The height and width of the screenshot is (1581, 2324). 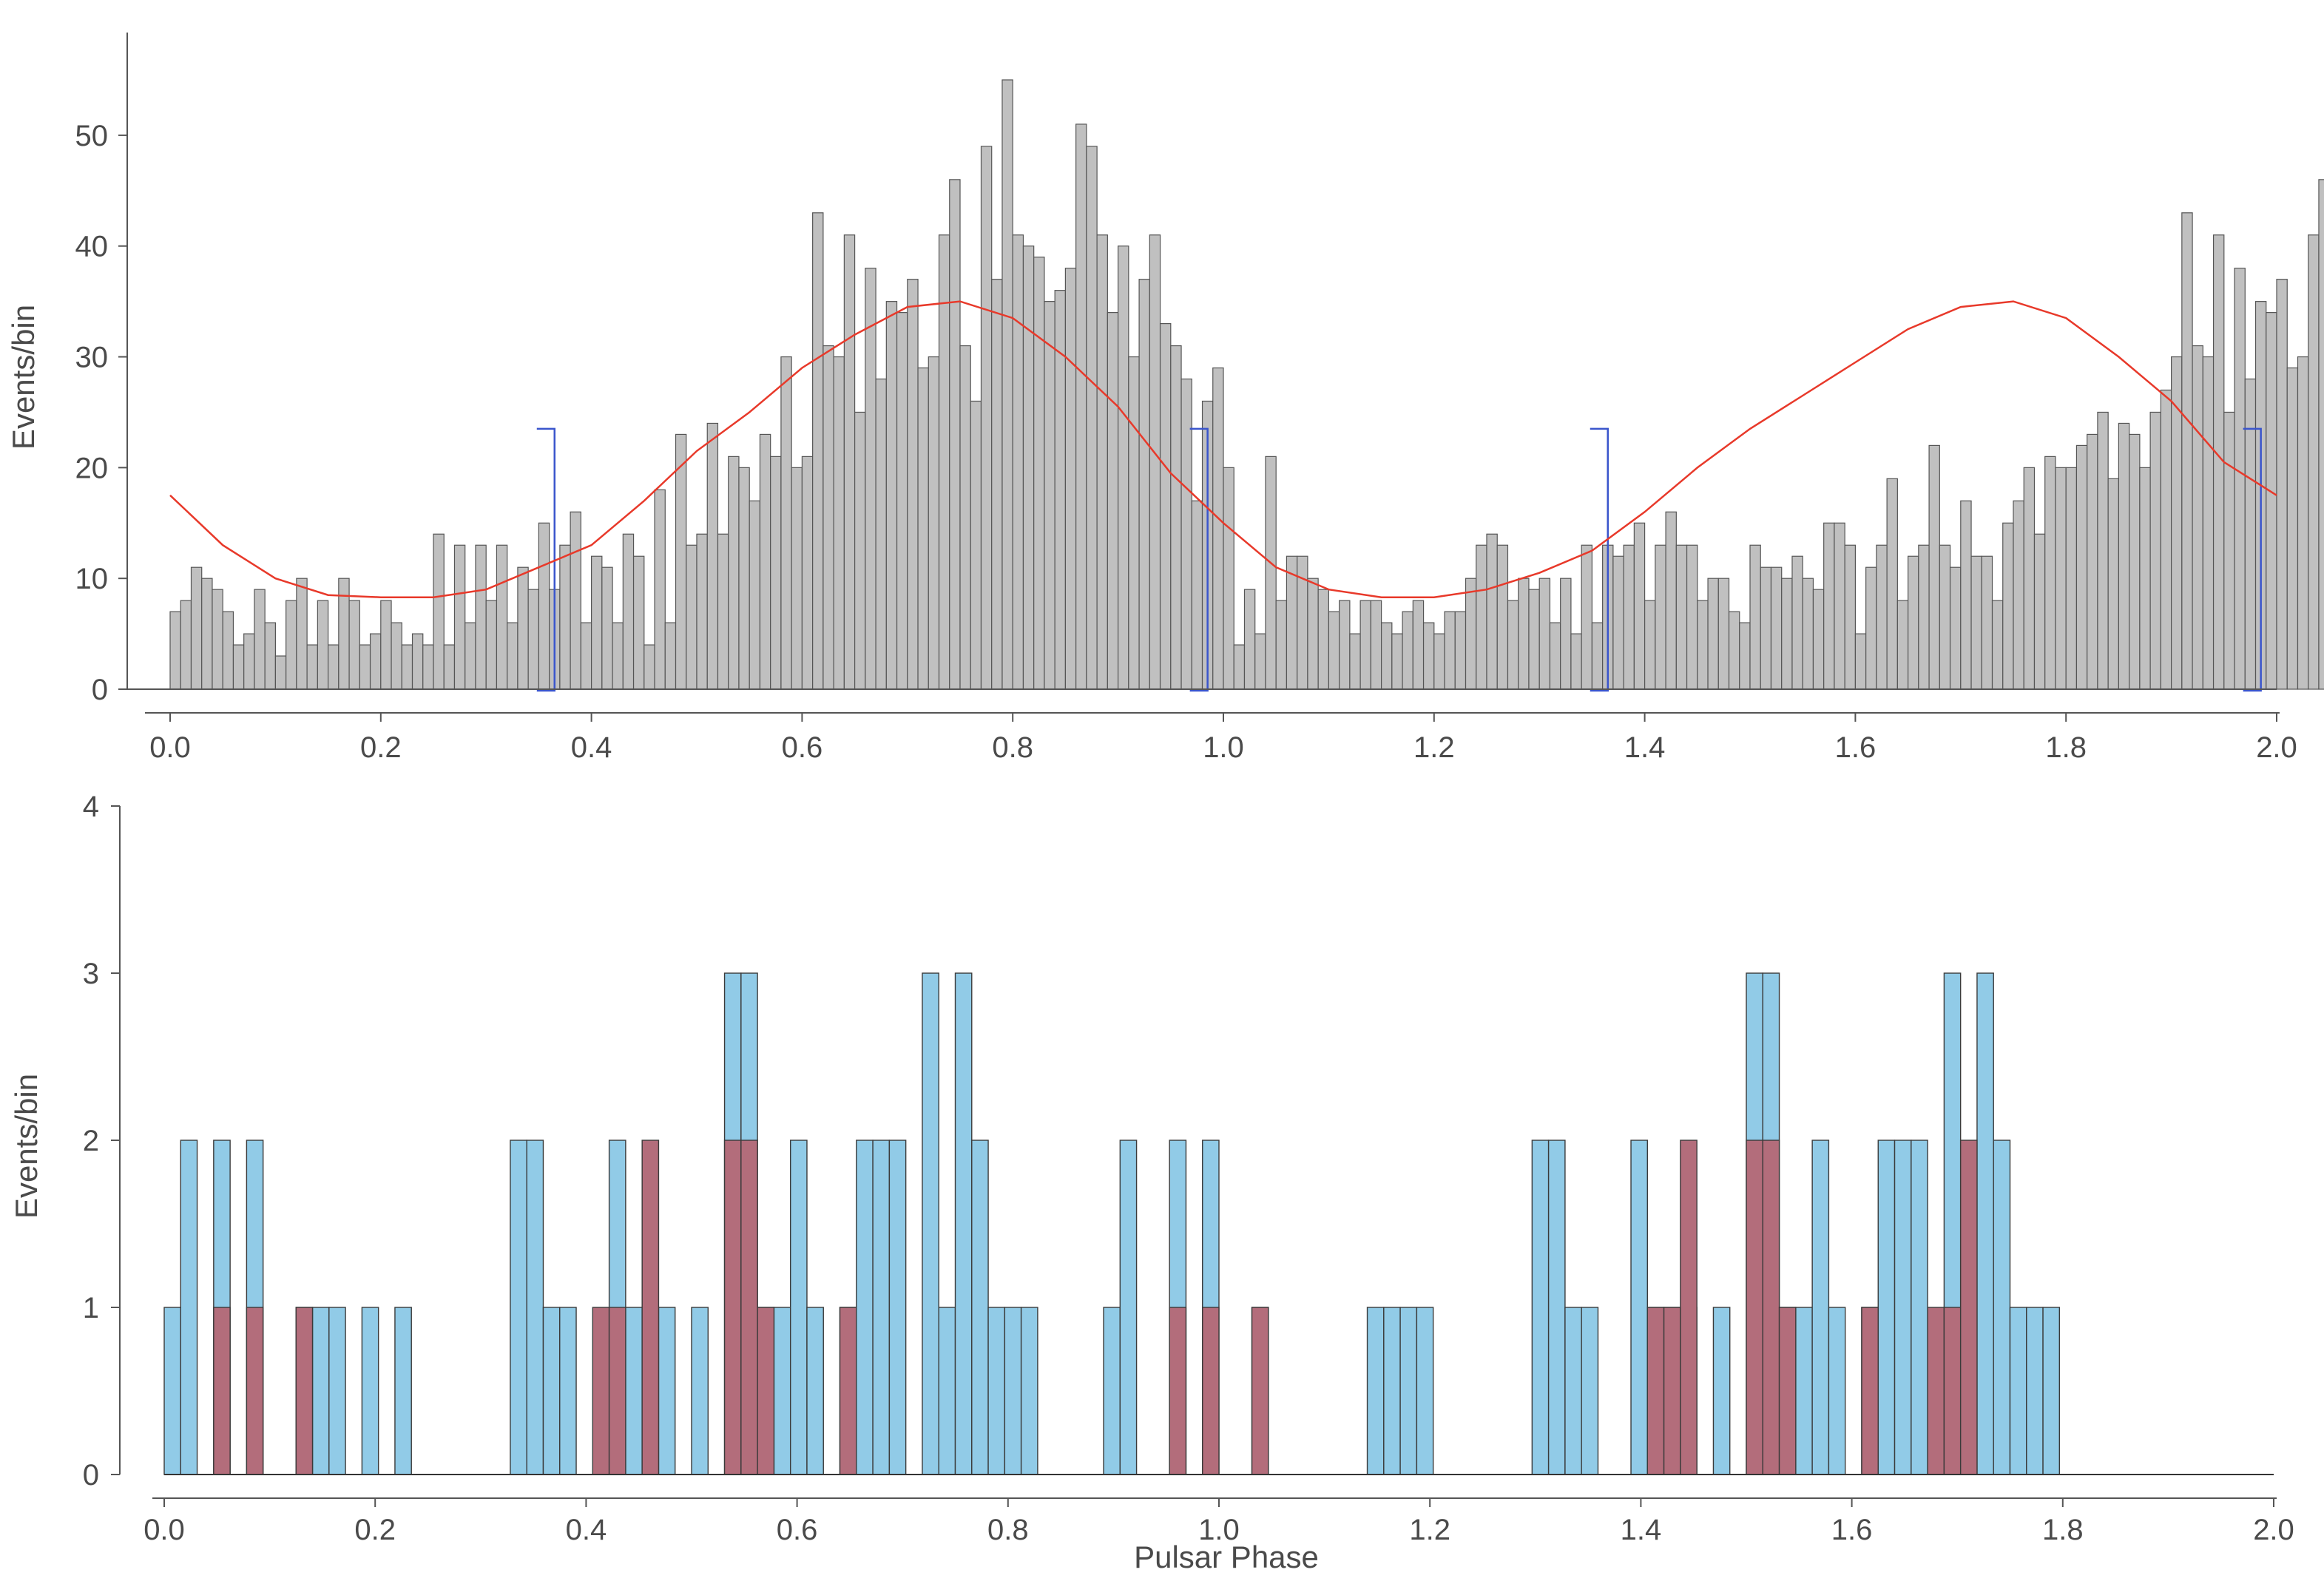 I want to click on top-y-tick-label: 30, so click(x=92, y=358).